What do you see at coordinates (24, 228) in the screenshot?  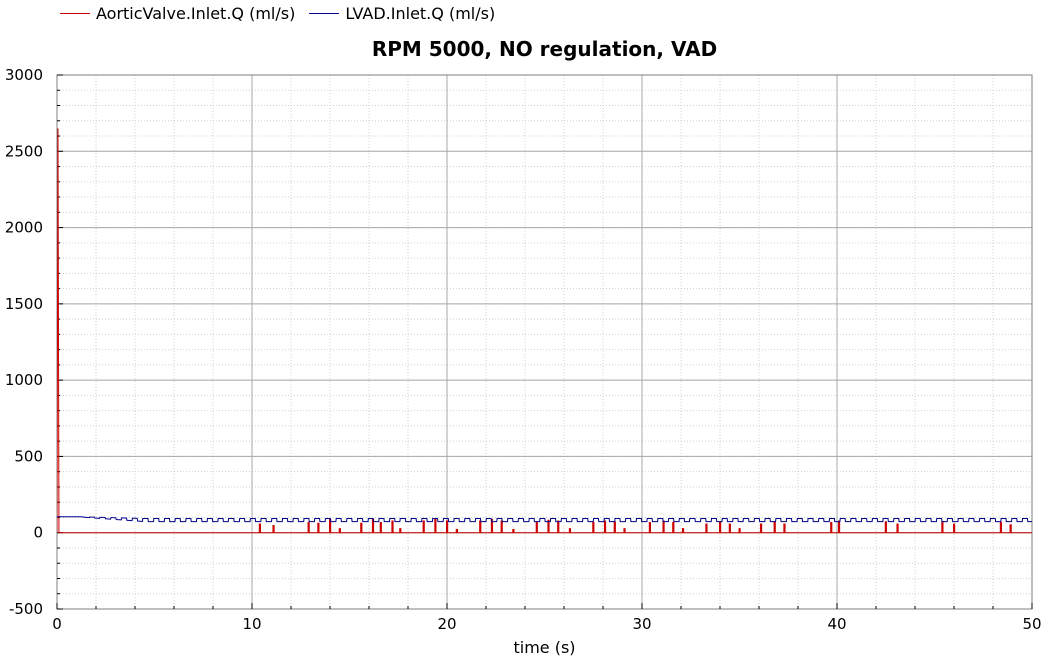 I see `y-tick-label: 2000` at bounding box center [24, 228].